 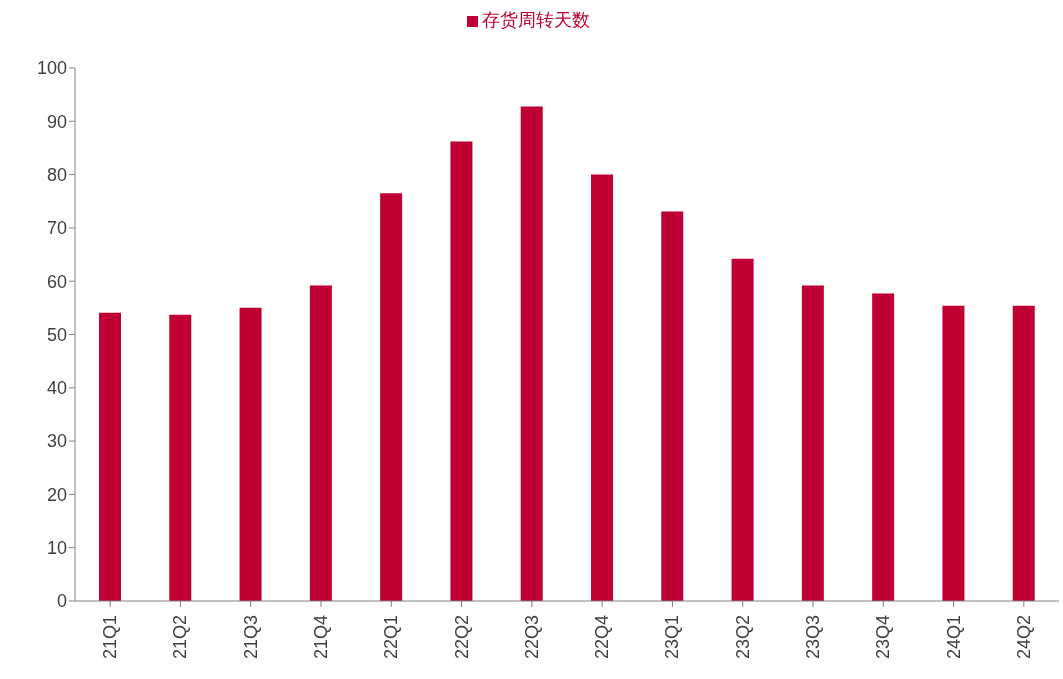 What do you see at coordinates (56, 121) in the screenshot?
I see `y-tick-label: 90` at bounding box center [56, 121].